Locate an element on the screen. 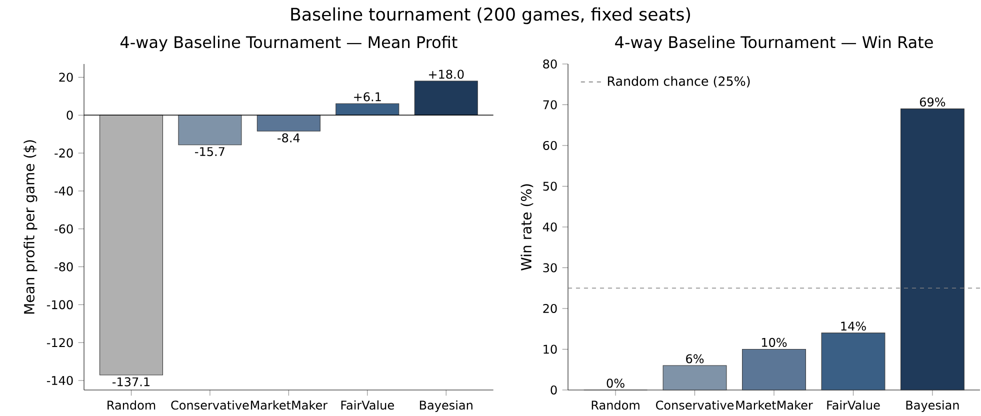 The width and height of the screenshot is (981, 416). data-label: 0% is located at coordinates (615, 383).